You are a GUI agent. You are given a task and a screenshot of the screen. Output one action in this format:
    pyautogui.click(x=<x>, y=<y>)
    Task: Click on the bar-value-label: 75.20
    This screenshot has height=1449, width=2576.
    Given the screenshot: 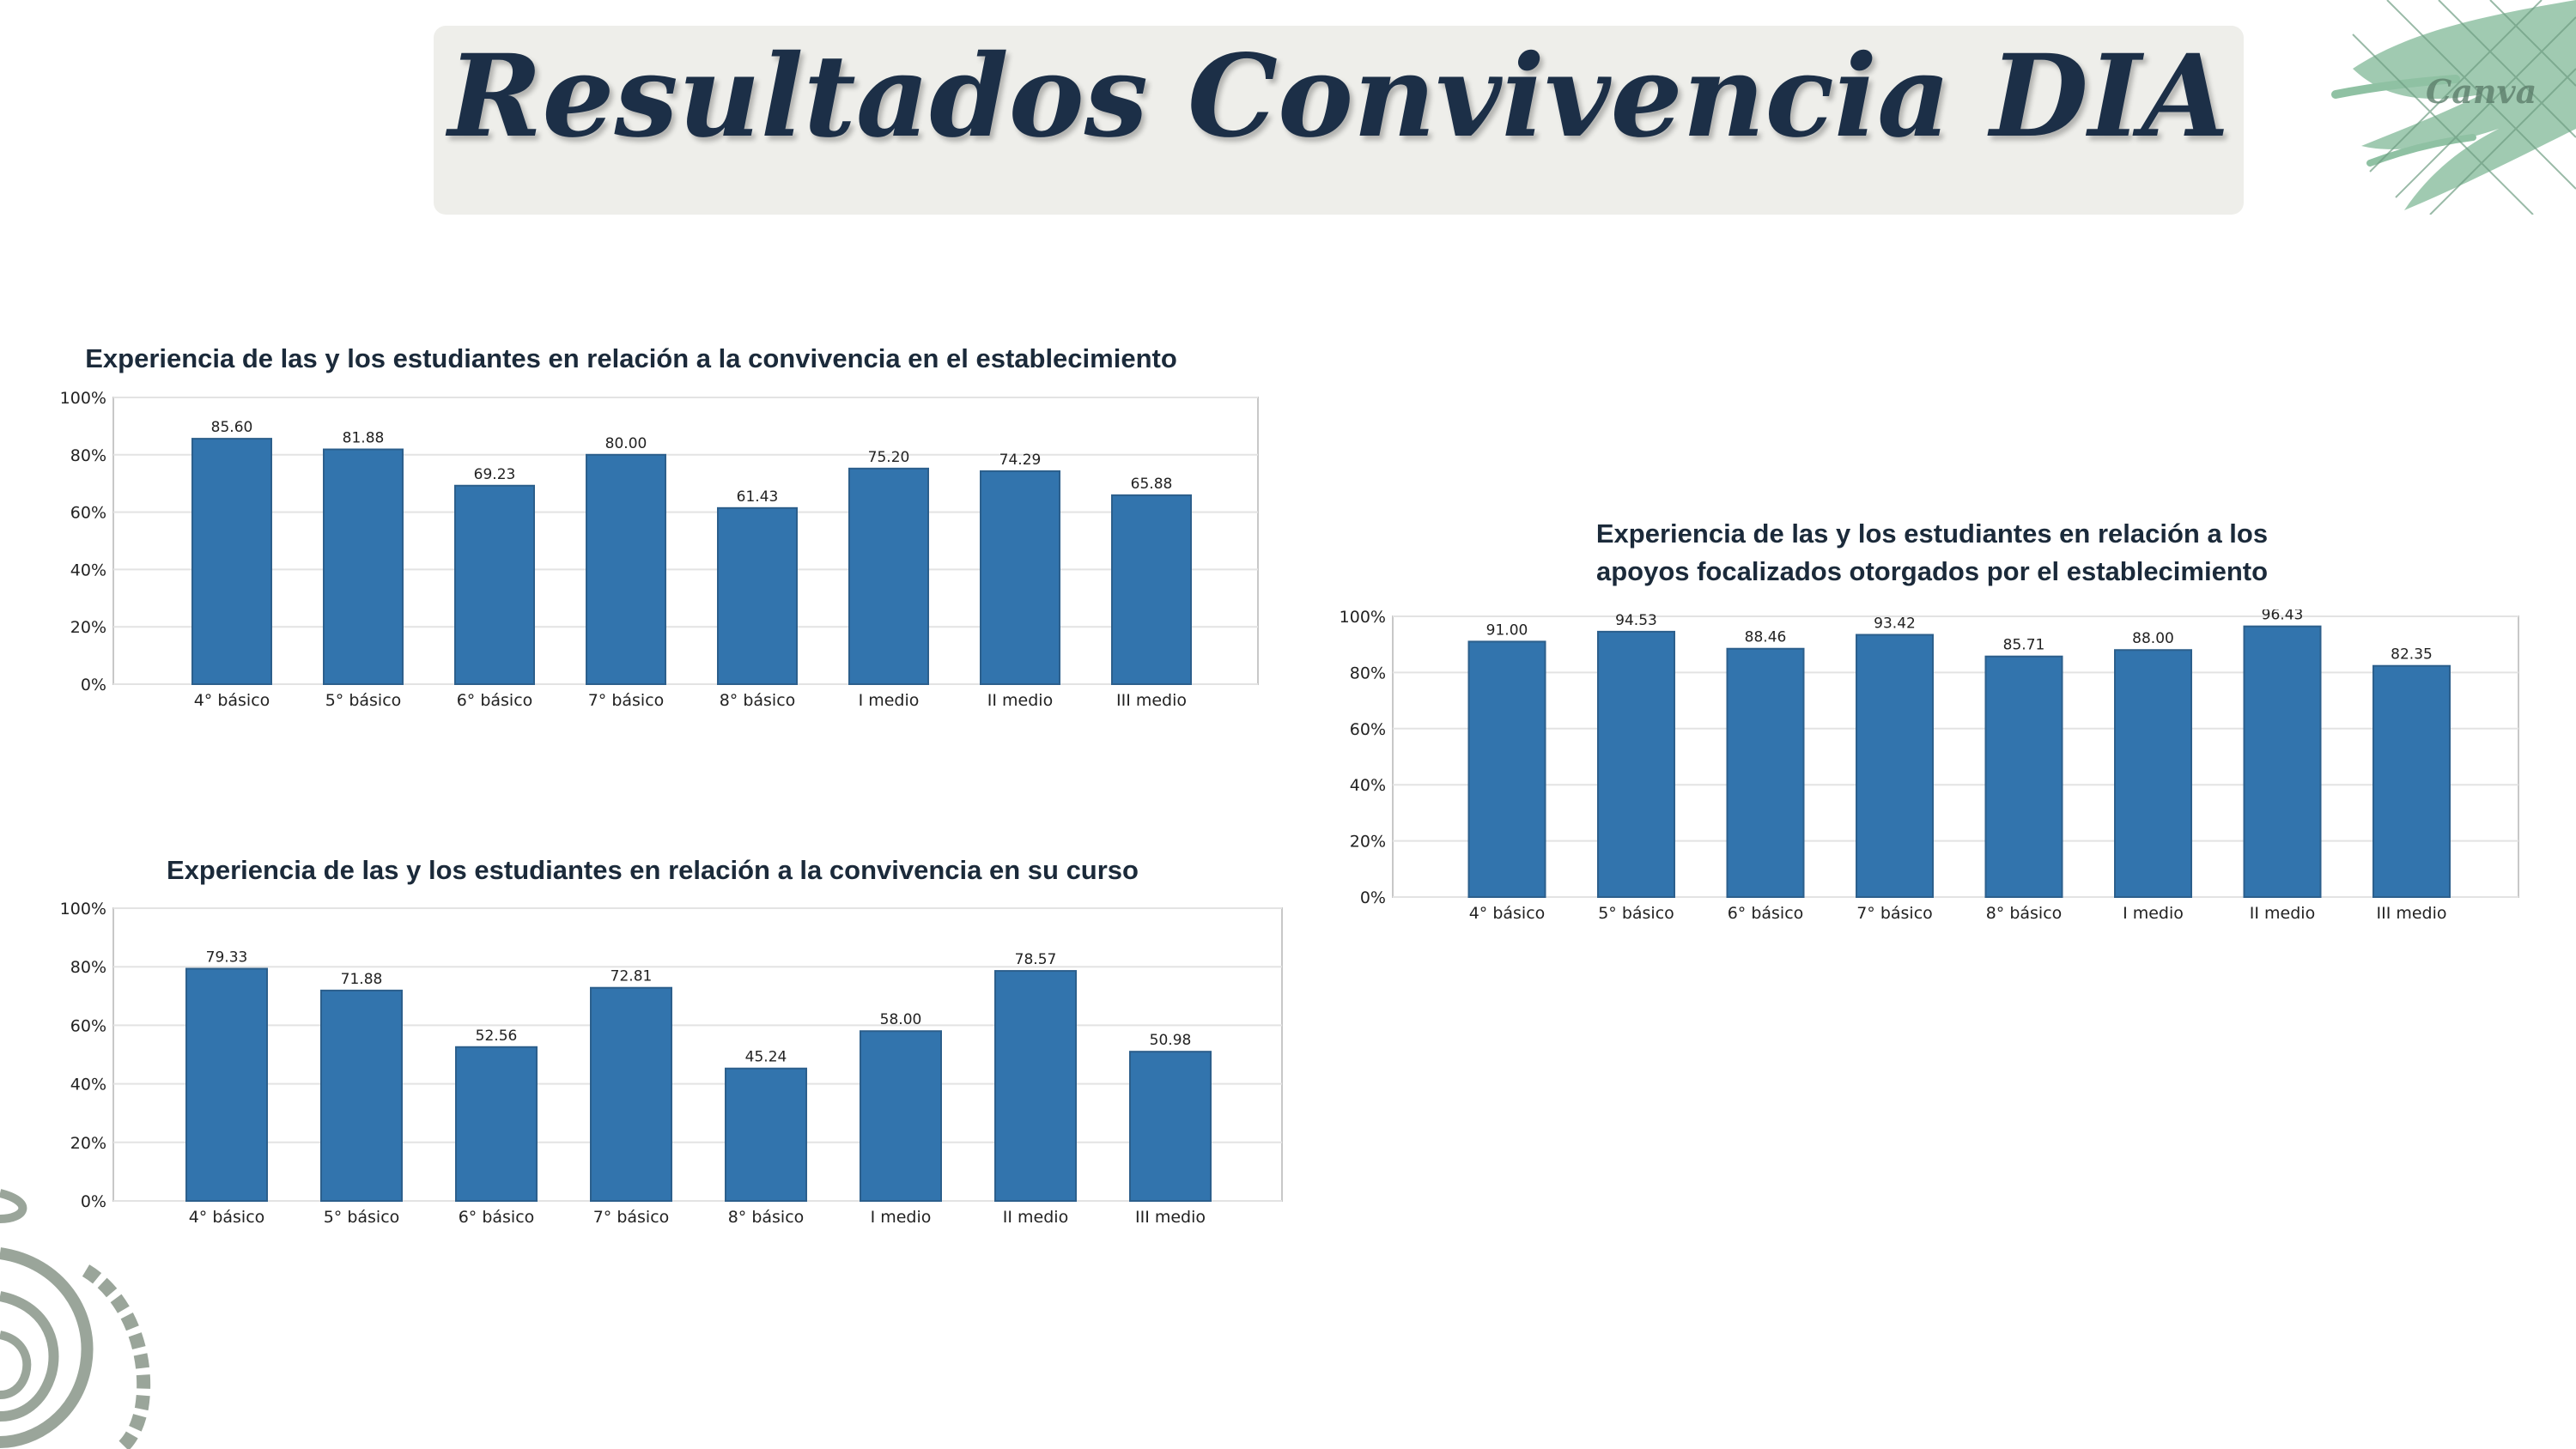 What is the action you would take?
    pyautogui.click(x=889, y=457)
    